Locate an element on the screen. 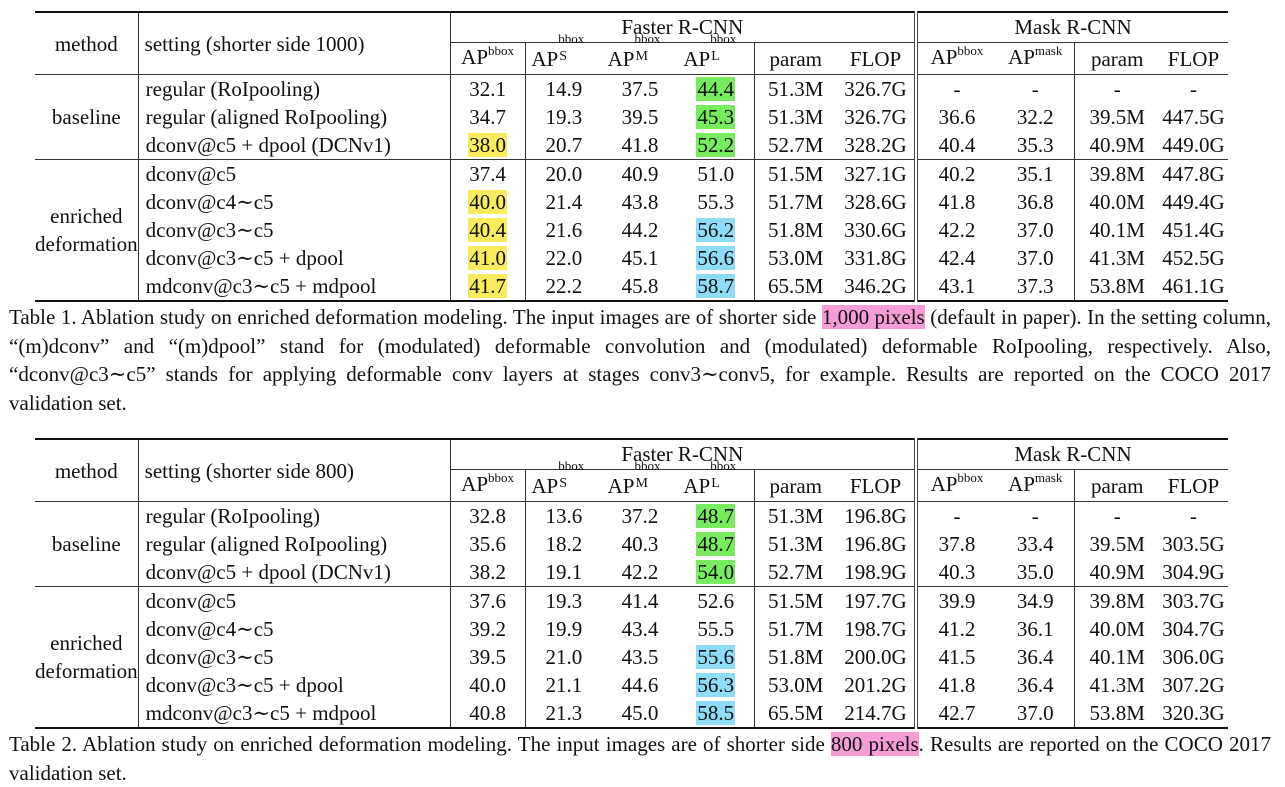 This screenshot has width=1285, height=787. ap-bbox-value: 40.8 is located at coordinates (487, 713).